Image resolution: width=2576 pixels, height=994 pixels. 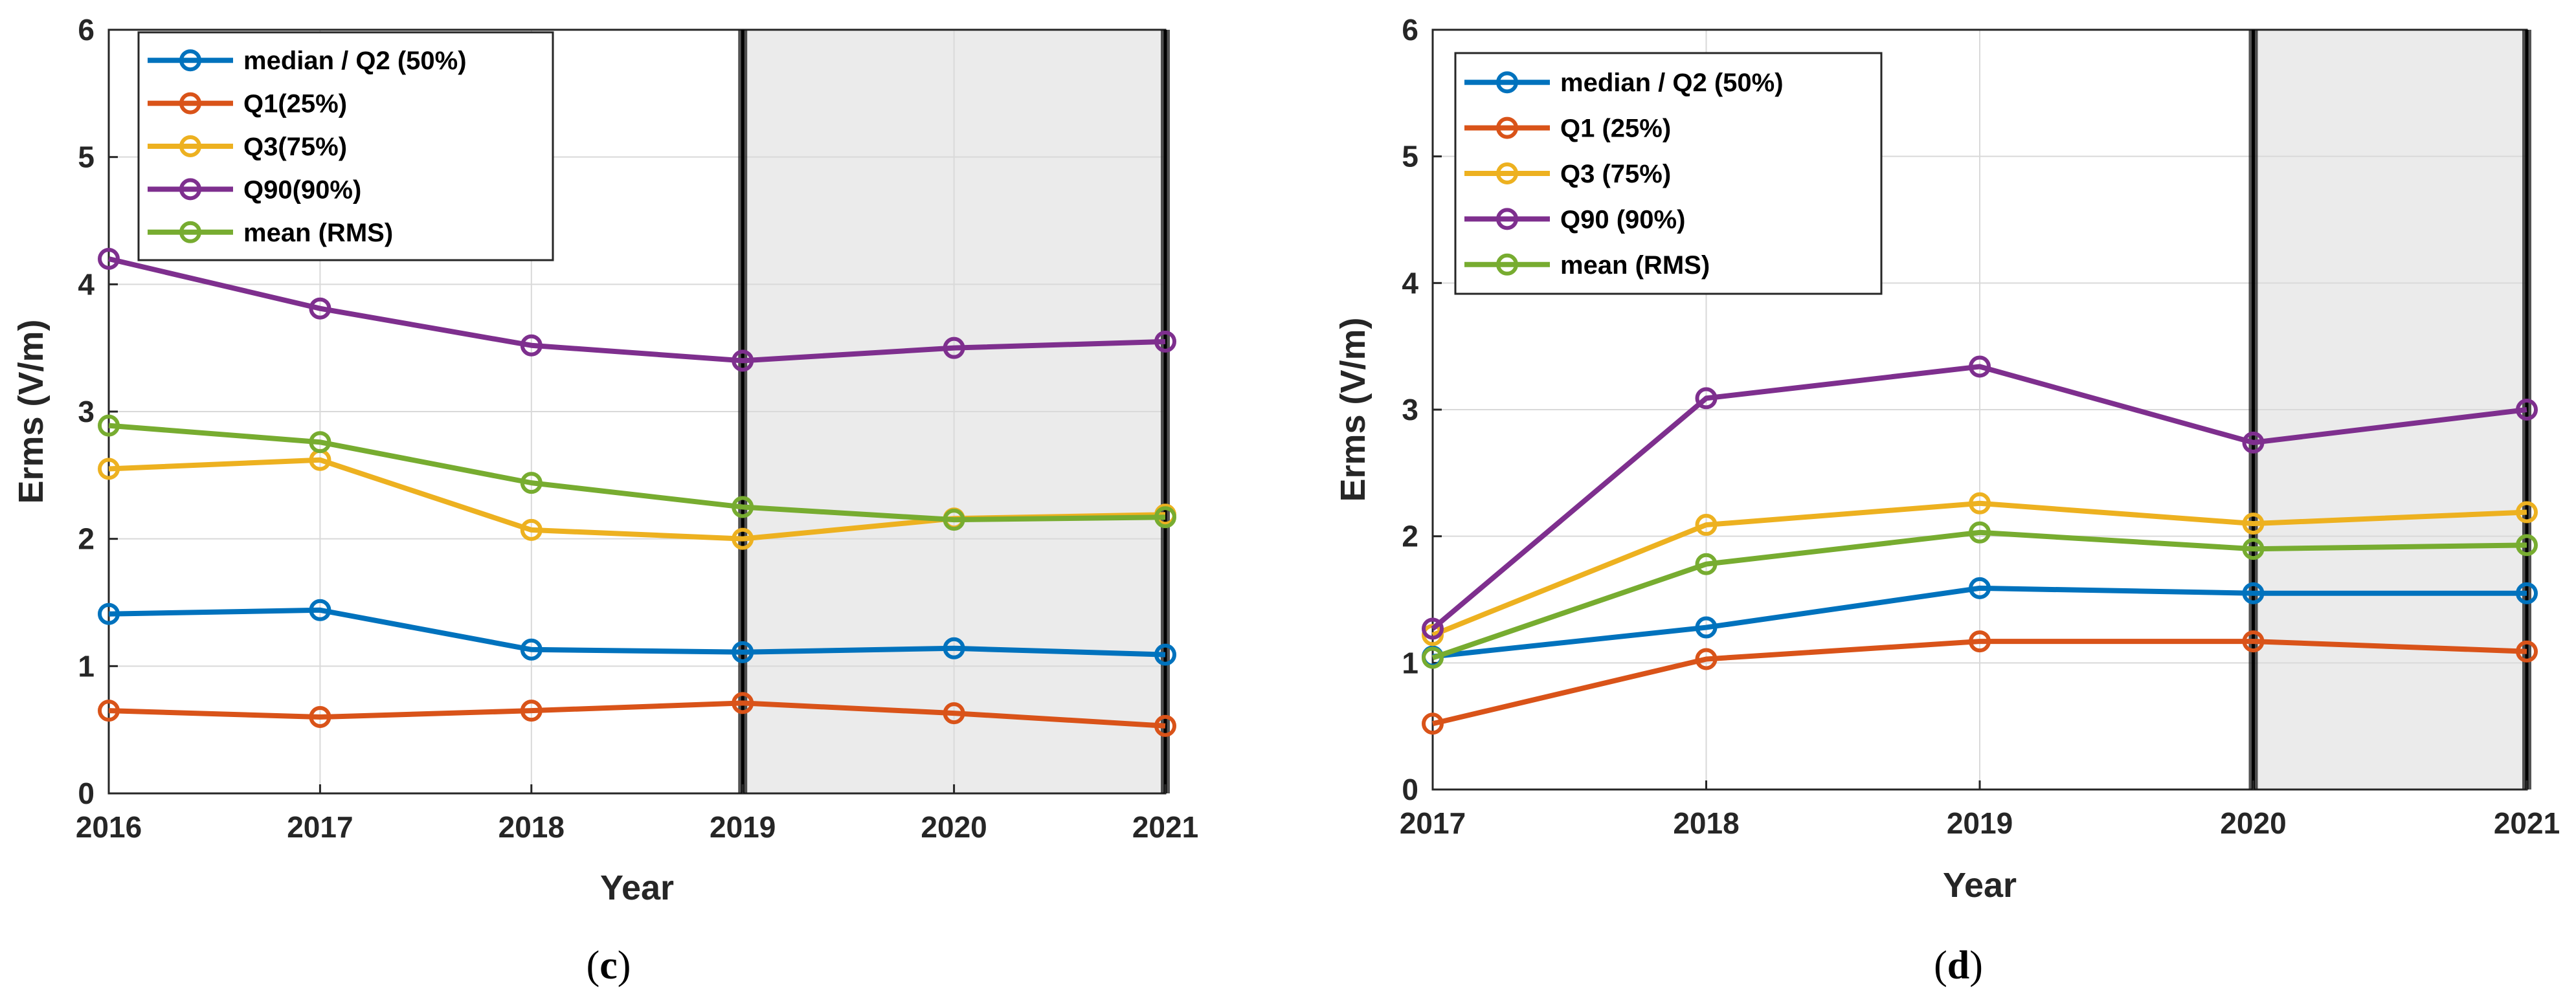 I want to click on legend-label: Q3(75%), so click(x=295, y=147).